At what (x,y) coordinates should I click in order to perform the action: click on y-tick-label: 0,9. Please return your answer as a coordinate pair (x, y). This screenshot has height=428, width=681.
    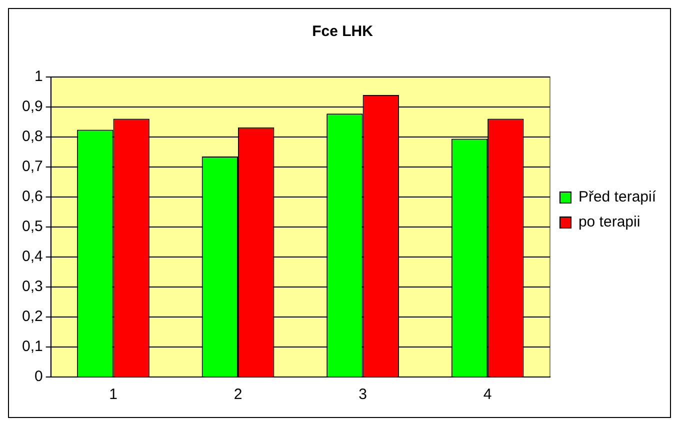
    Looking at the image, I should click on (32, 107).